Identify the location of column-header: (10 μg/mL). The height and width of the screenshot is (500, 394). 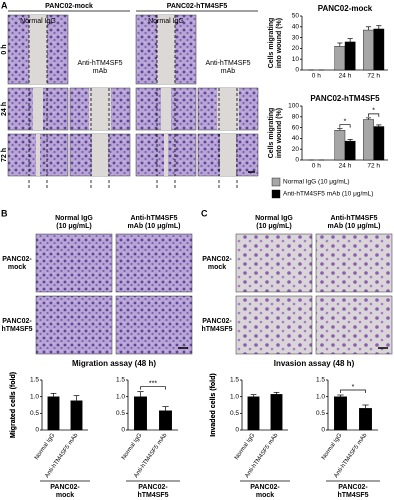
(273, 226).